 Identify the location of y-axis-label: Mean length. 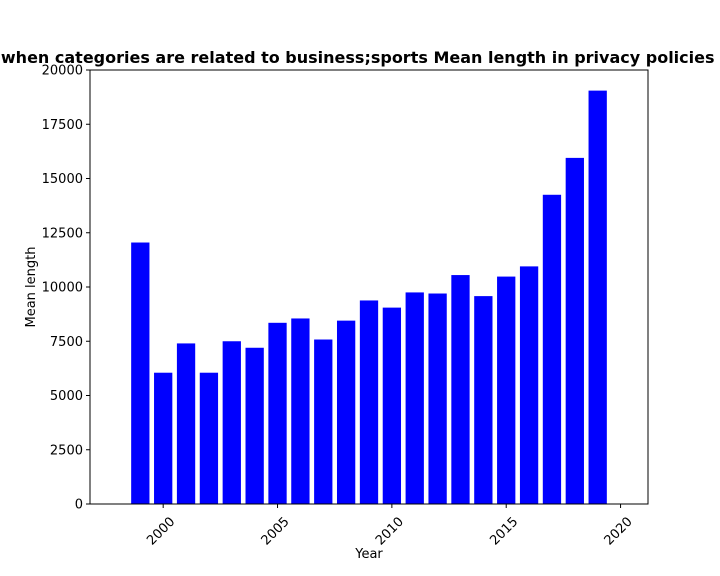
(31, 287).